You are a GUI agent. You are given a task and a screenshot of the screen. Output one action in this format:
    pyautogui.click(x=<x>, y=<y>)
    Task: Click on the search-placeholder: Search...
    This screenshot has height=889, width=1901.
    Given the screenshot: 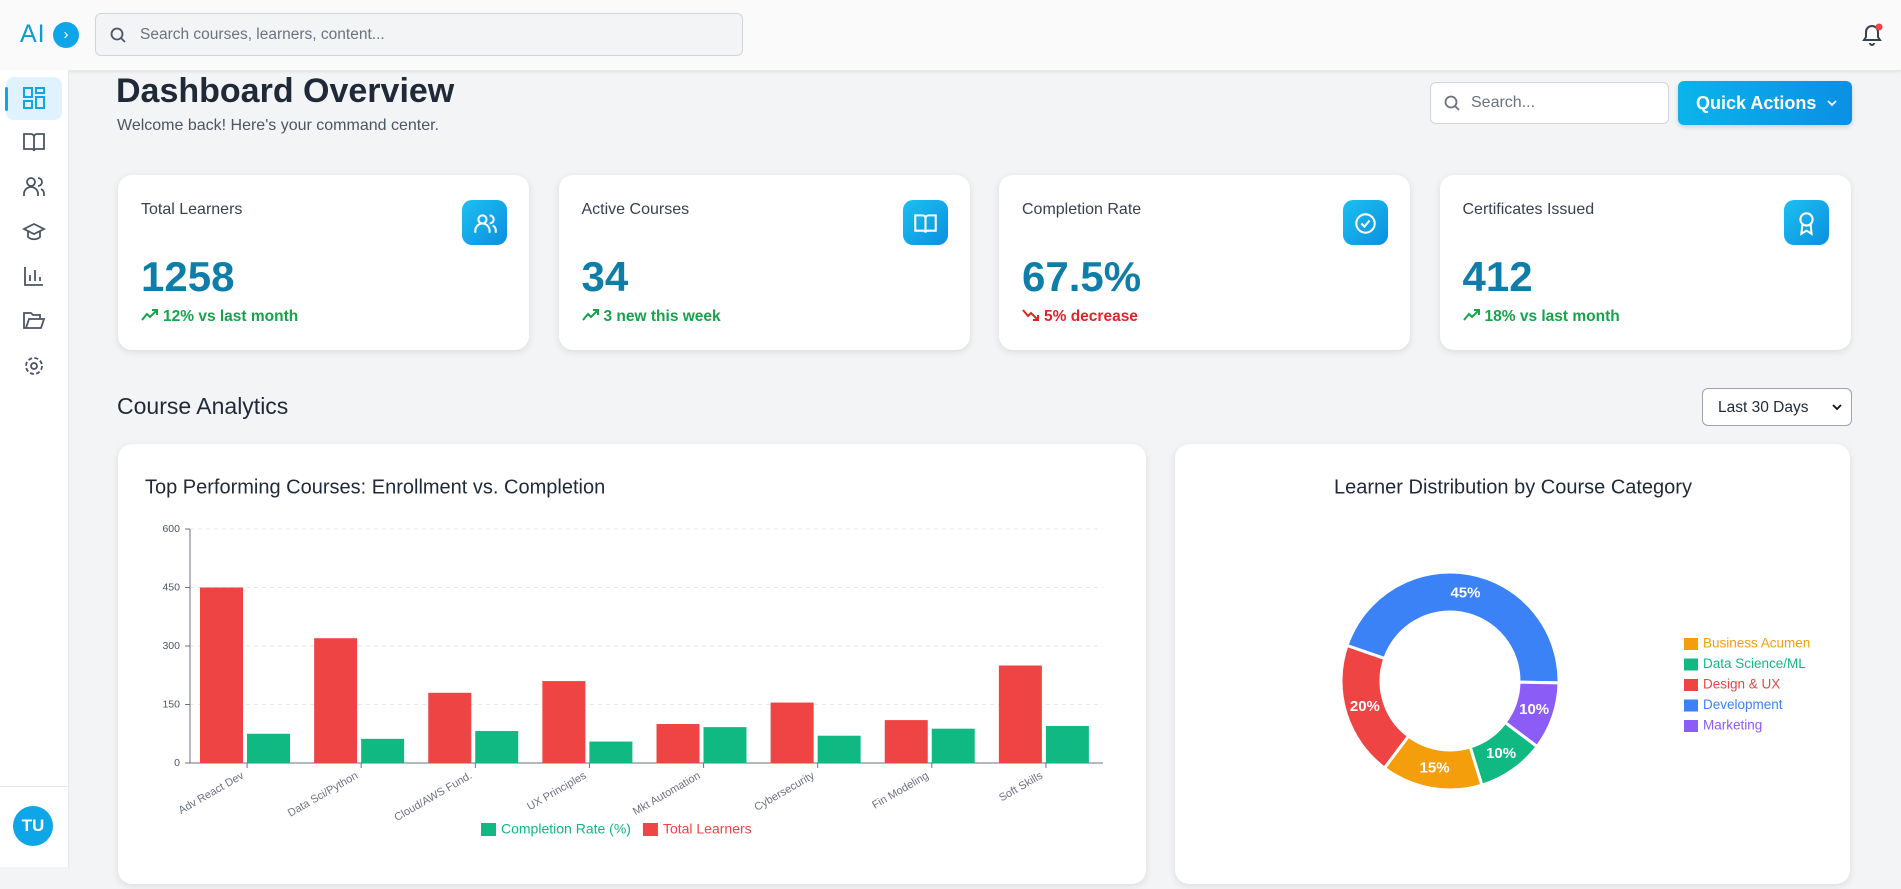 What is the action you would take?
    pyautogui.click(x=1503, y=102)
    